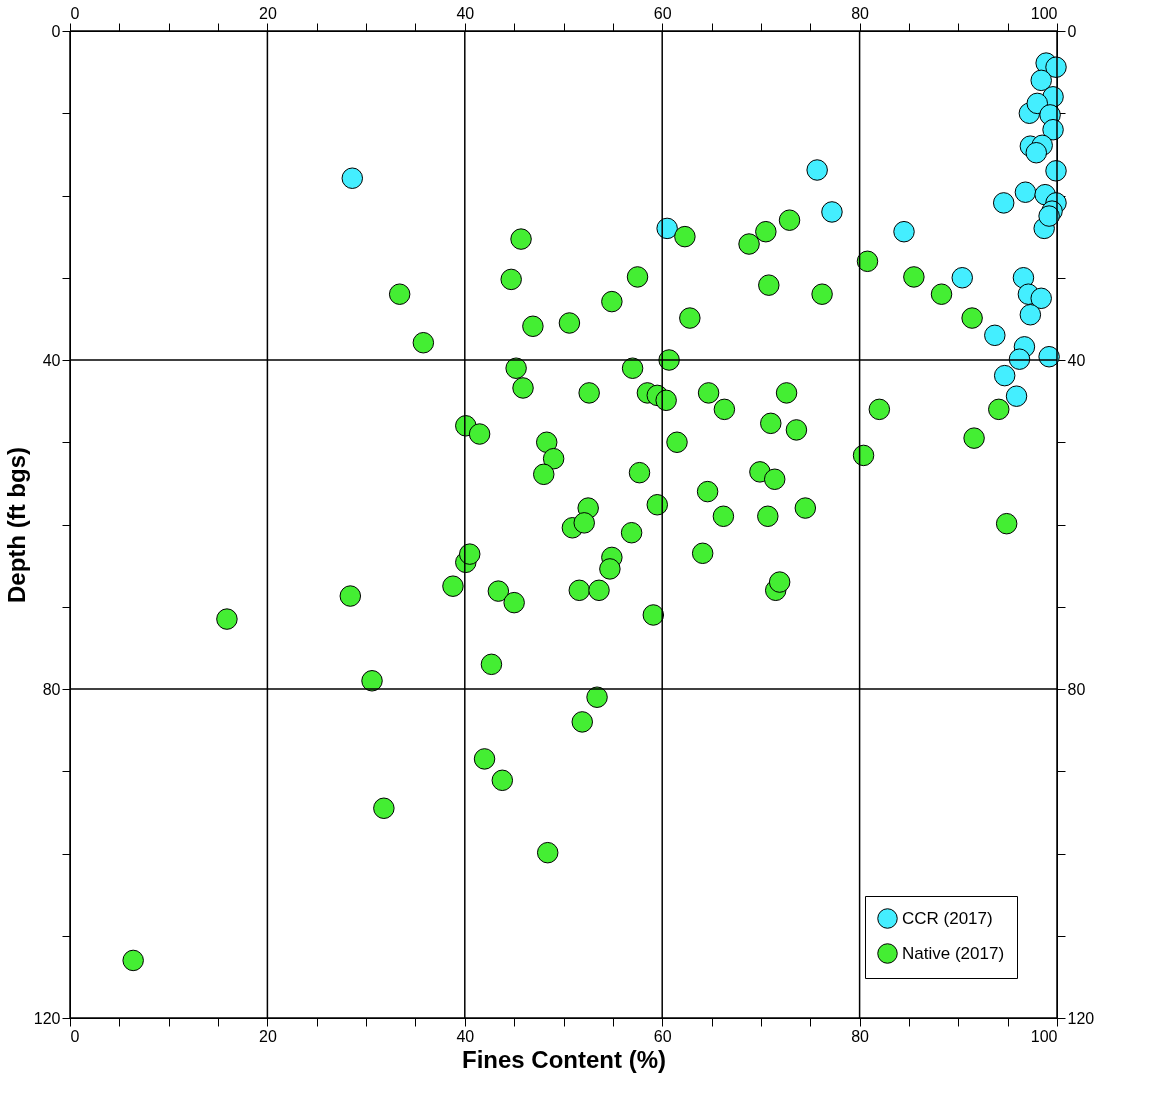 This screenshot has width=1159, height=1114. What do you see at coordinates (51, 689) in the screenshot?
I see `y-tick-label: 80` at bounding box center [51, 689].